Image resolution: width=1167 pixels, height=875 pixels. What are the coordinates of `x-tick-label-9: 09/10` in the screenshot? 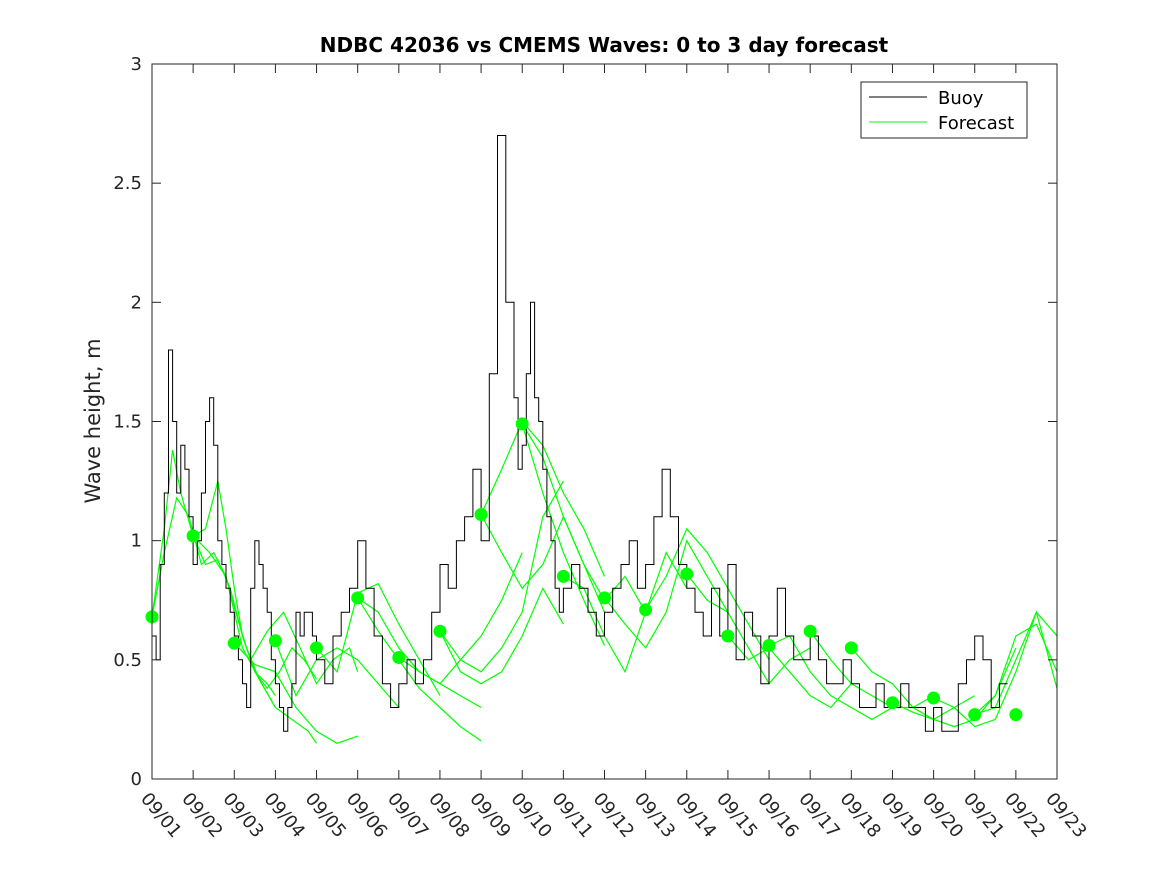 It's located at (530, 815).